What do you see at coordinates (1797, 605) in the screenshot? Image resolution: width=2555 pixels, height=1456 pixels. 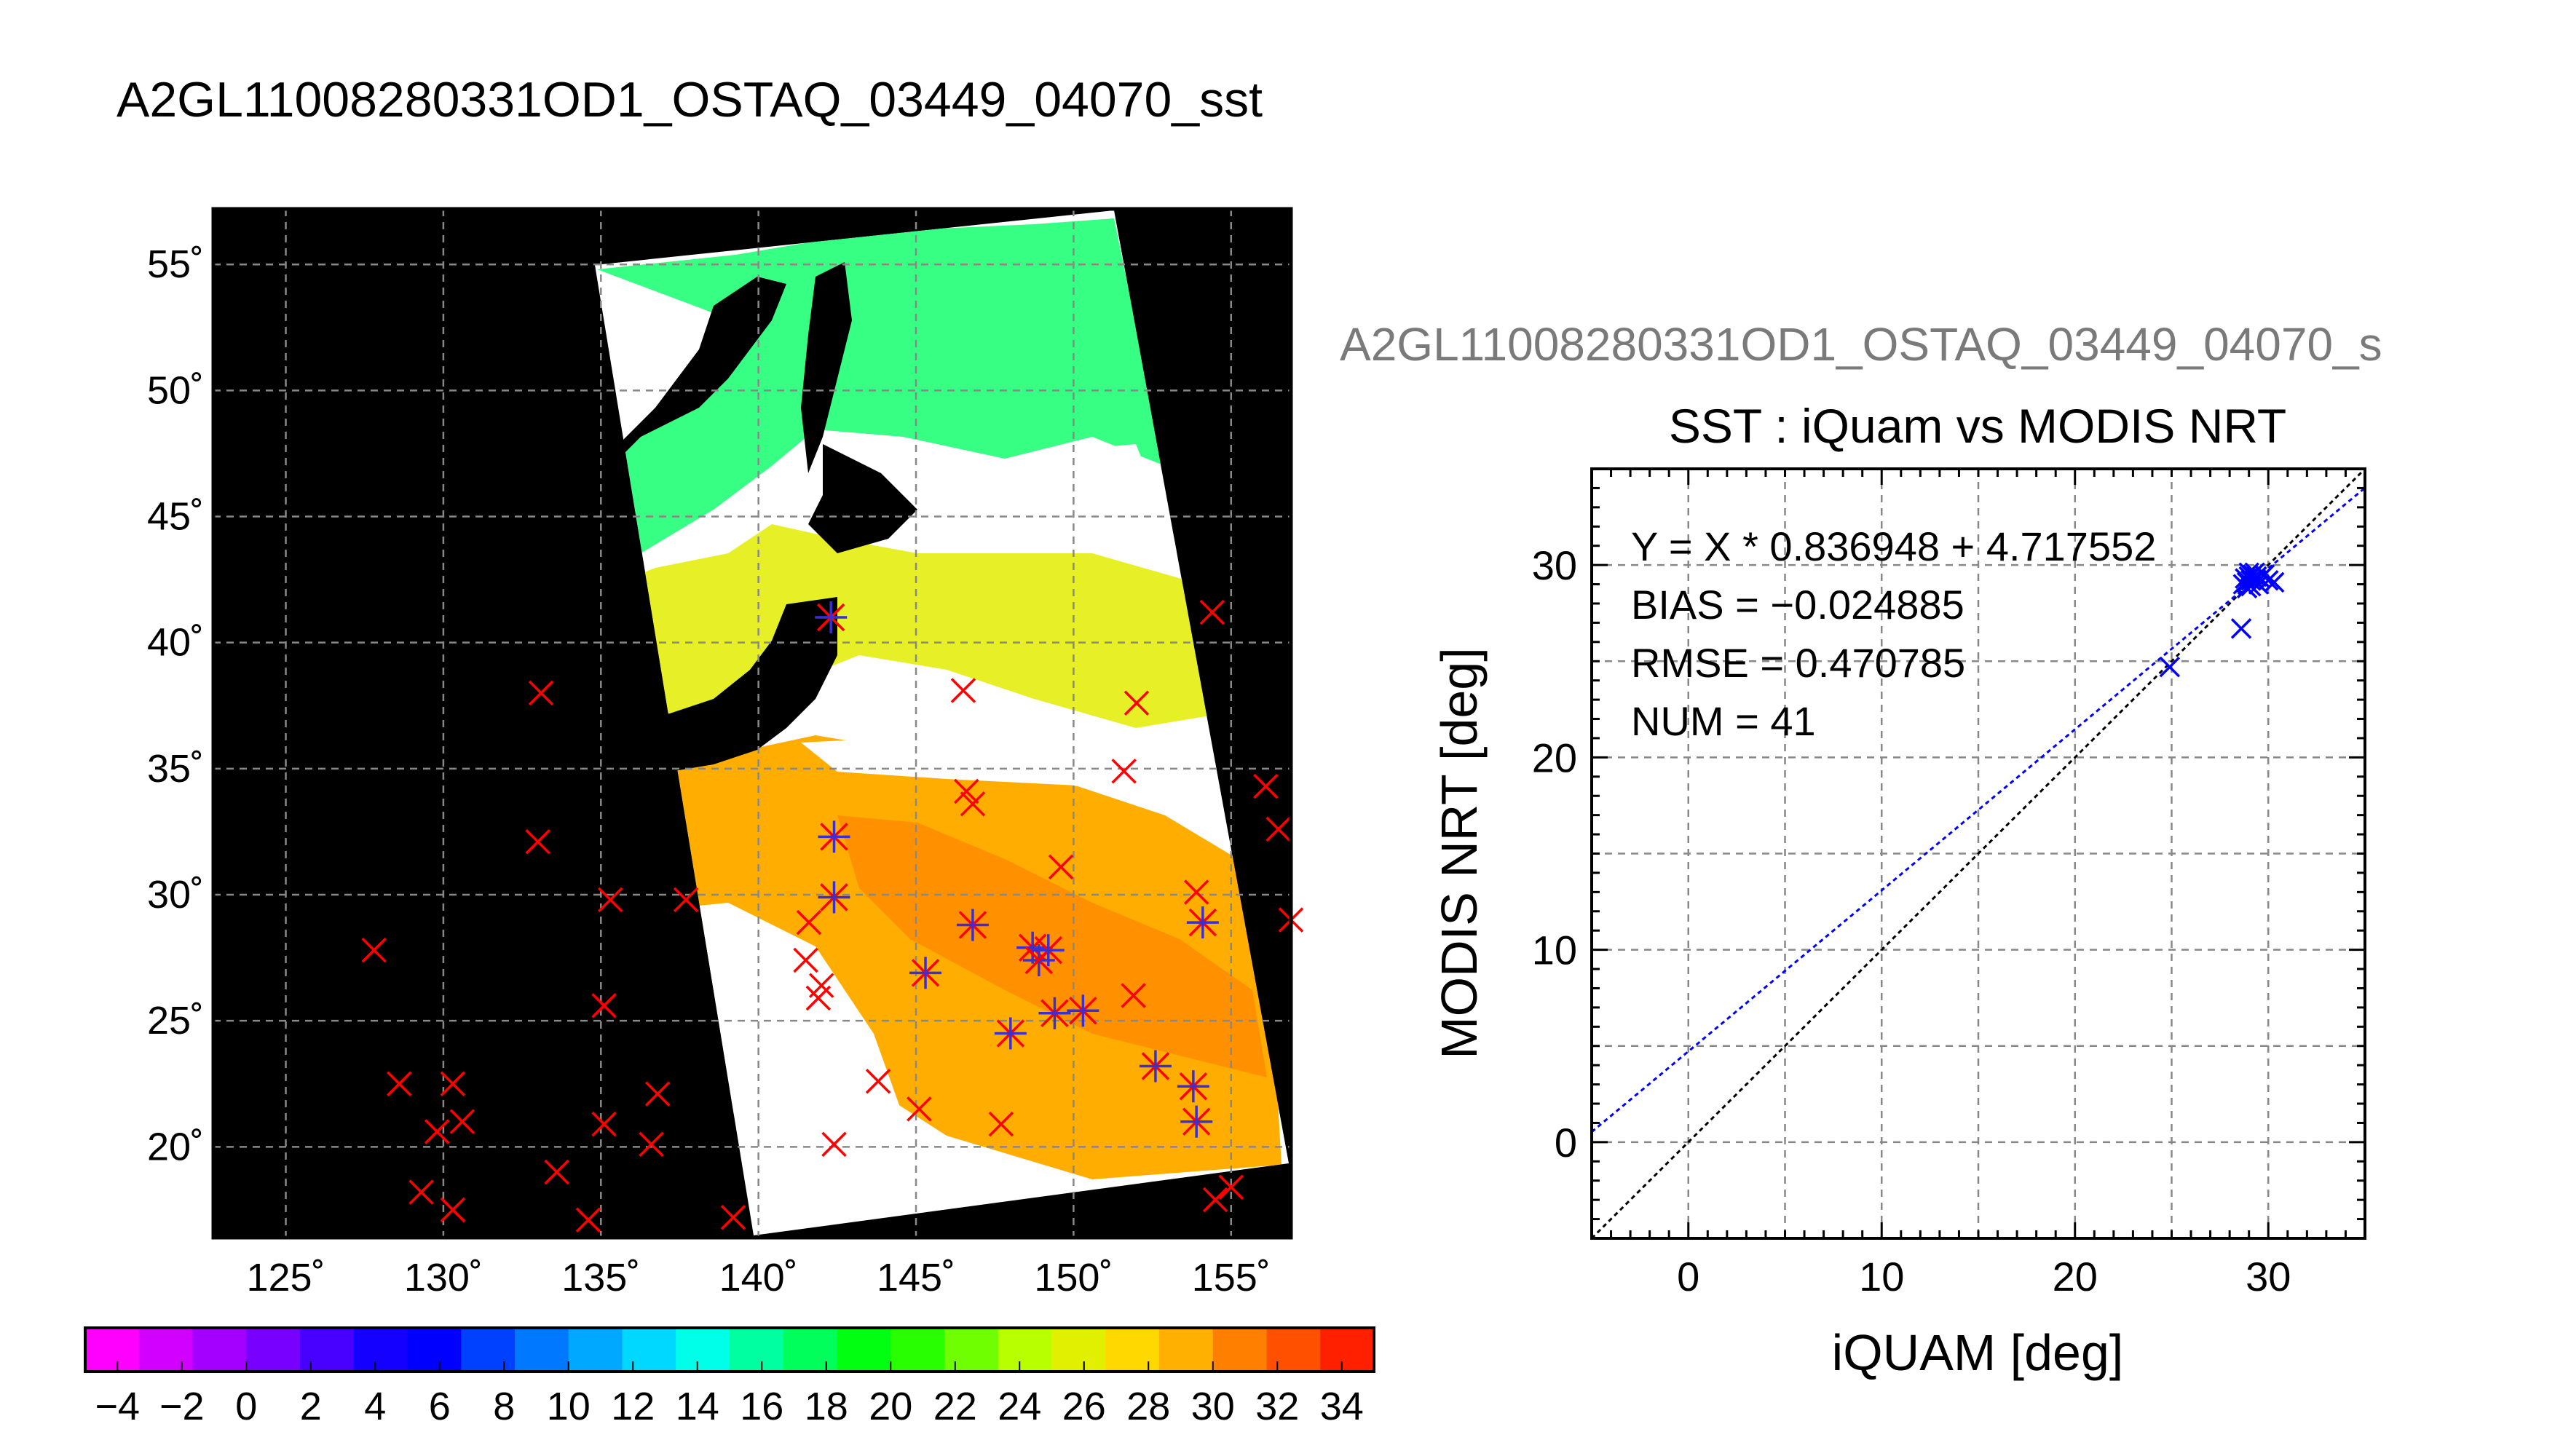 I see `stat-bias: BIAS = −0.024885` at bounding box center [1797, 605].